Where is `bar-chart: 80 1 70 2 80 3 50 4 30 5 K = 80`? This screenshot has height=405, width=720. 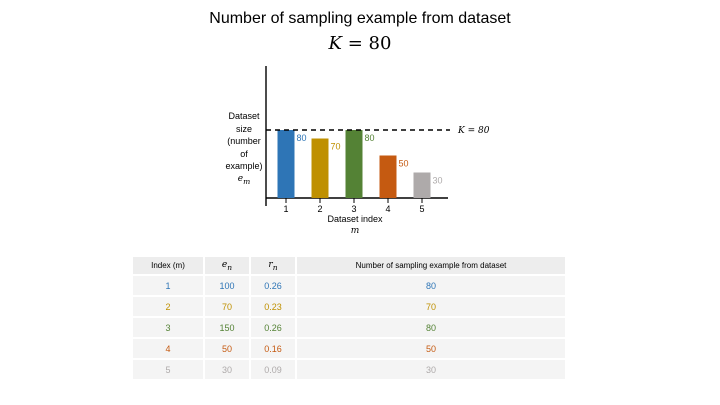 bar-chart: 80 1 70 2 80 3 50 4 30 5 K = 80 is located at coordinates (377, 140).